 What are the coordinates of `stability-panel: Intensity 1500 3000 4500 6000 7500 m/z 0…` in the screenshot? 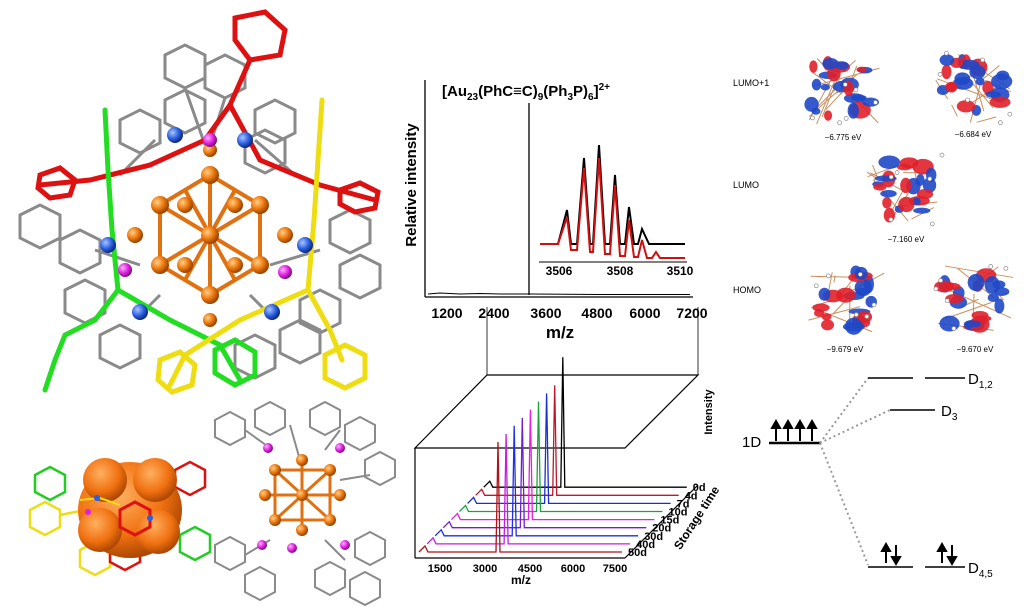 It's located at (567, 447).